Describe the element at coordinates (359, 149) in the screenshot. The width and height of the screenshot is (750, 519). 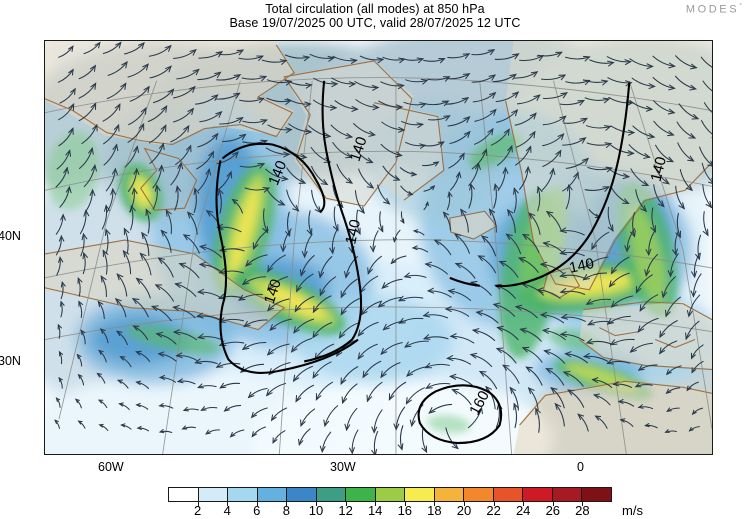
I see `contour-label: 140` at that location.